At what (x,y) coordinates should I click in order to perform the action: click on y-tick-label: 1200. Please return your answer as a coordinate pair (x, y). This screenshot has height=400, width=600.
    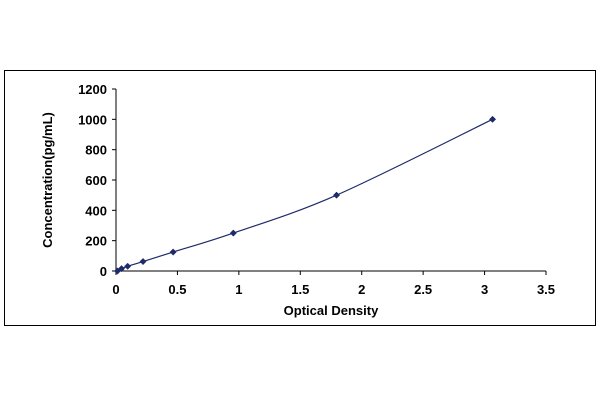
    Looking at the image, I should click on (92, 89).